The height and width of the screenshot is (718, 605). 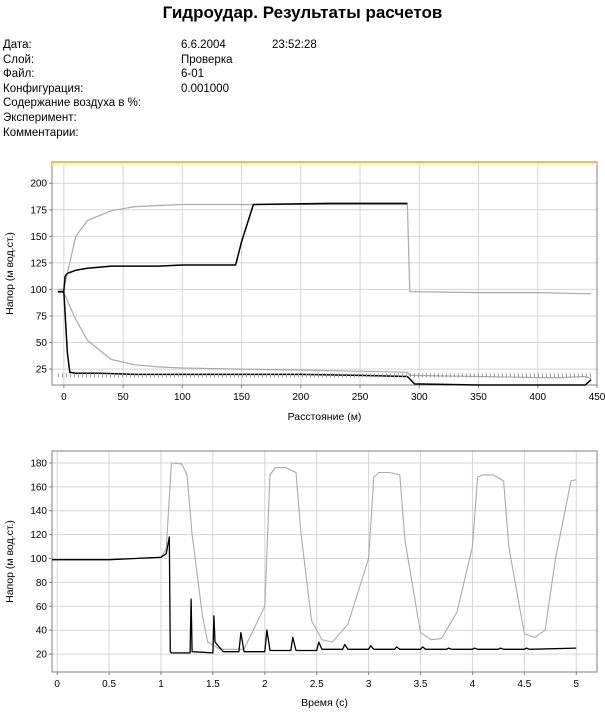 I want to click on info-value-layer: Проверка, so click(x=207, y=59).